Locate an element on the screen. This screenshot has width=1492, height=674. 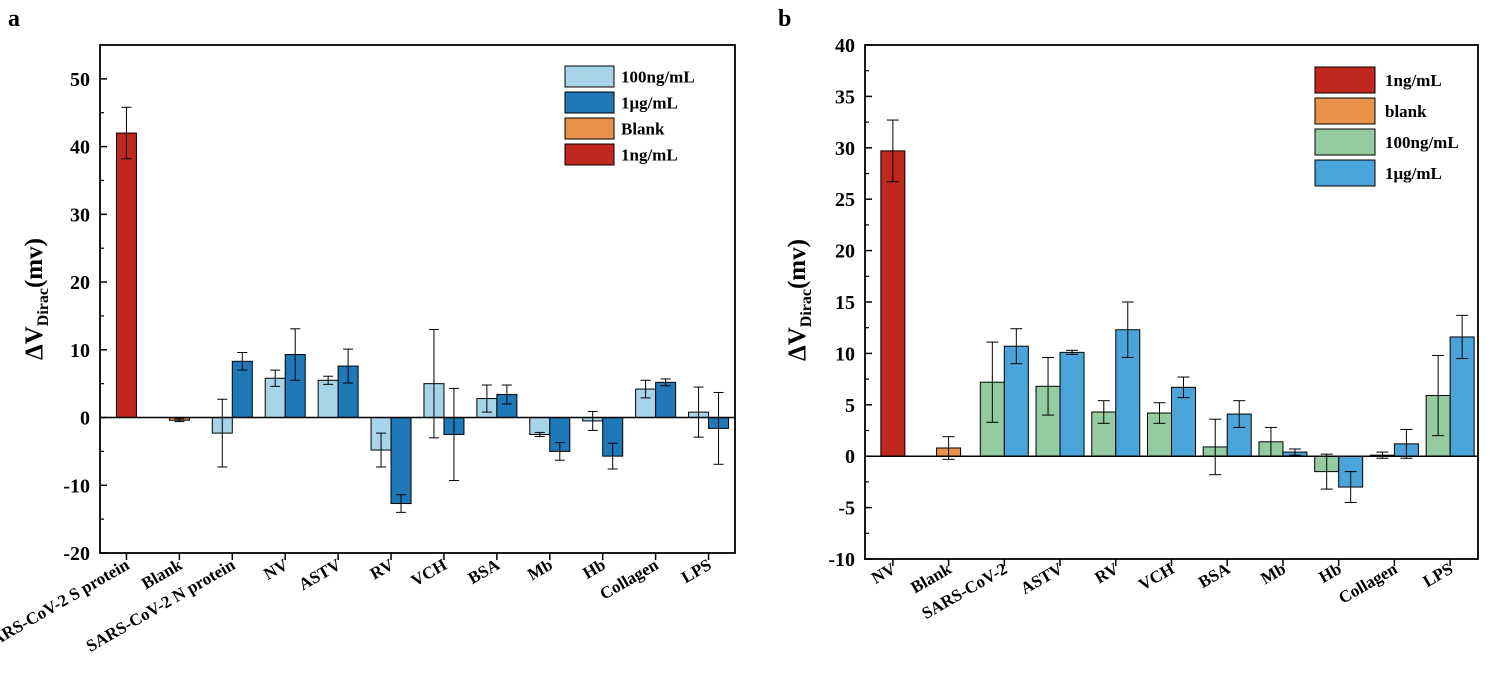
y-tick-label: 5 is located at coordinates (850, 406).